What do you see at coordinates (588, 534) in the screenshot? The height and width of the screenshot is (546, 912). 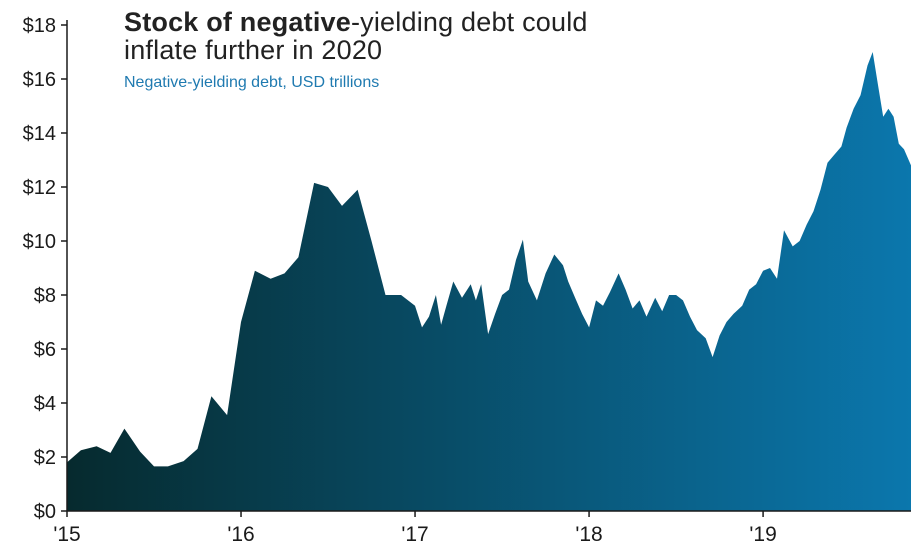 I see `x-tick-label: '18` at bounding box center [588, 534].